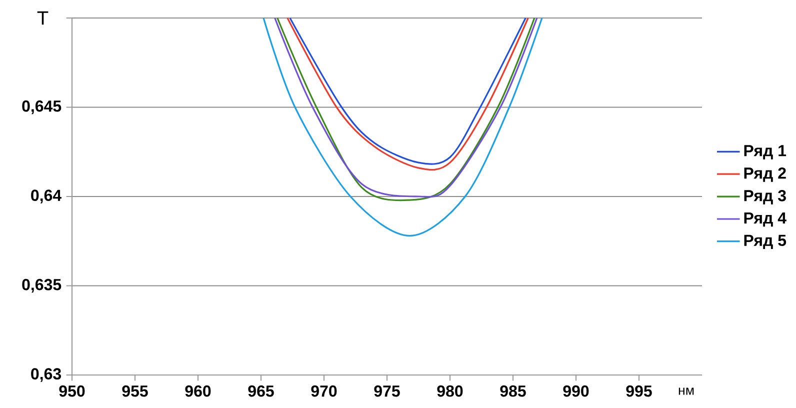 The height and width of the screenshot is (408, 796). Describe the element at coordinates (450, 391) in the screenshot. I see `x-tick-label: 980` at that location.